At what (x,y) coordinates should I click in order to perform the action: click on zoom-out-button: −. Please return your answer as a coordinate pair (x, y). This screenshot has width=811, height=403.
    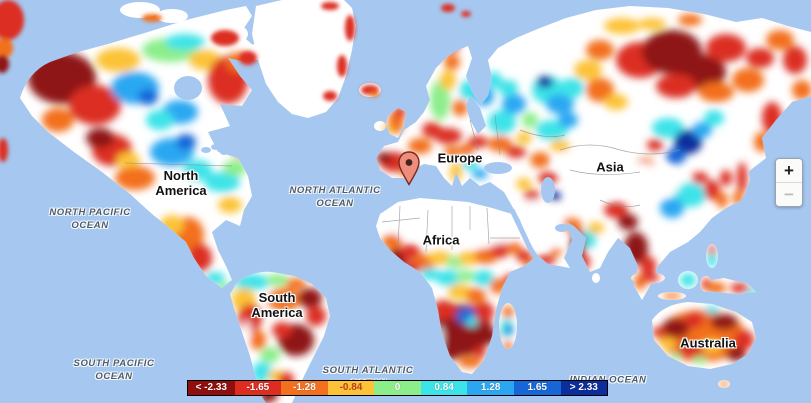
    Looking at the image, I should click on (789, 194).